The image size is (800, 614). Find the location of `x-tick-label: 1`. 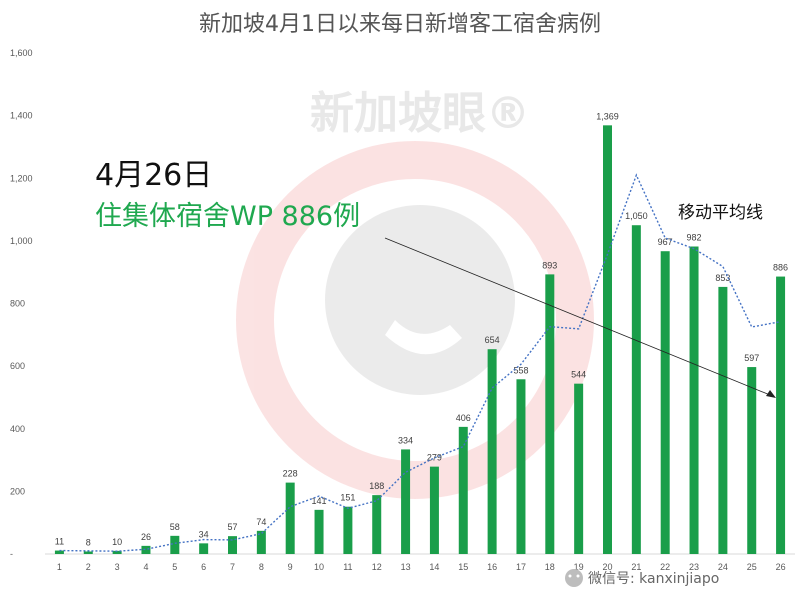

x-tick-label: 1 is located at coordinates (59, 567).